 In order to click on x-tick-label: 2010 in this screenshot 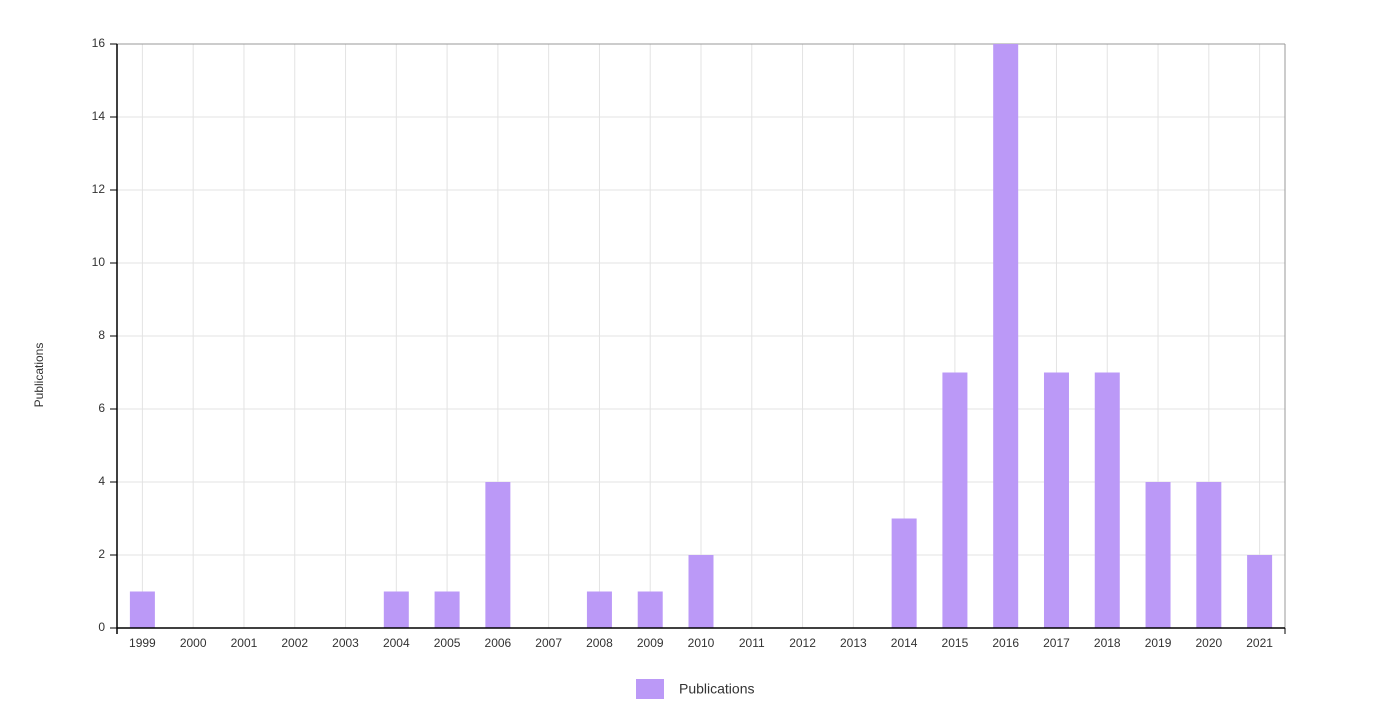, I will do `click(701, 643)`.